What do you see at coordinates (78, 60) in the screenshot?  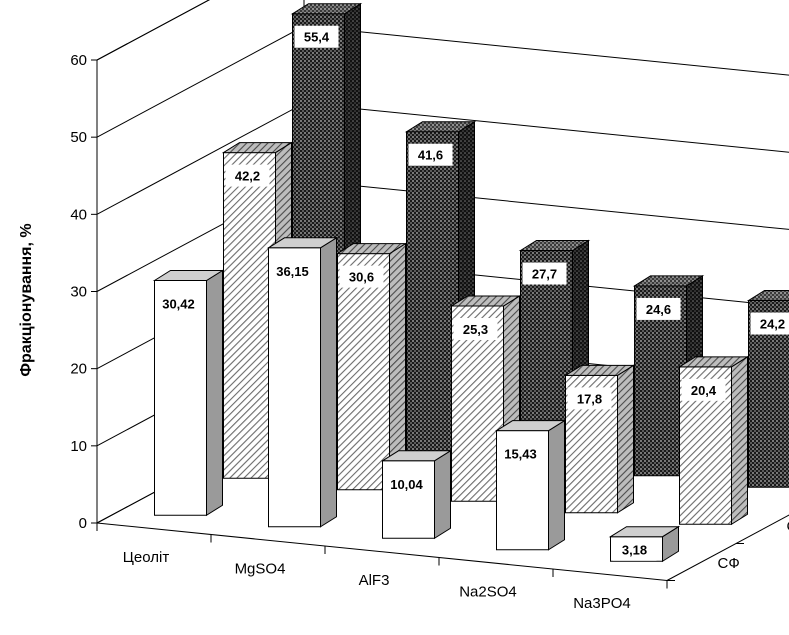 I see `y-tick-label: 60` at bounding box center [78, 60].